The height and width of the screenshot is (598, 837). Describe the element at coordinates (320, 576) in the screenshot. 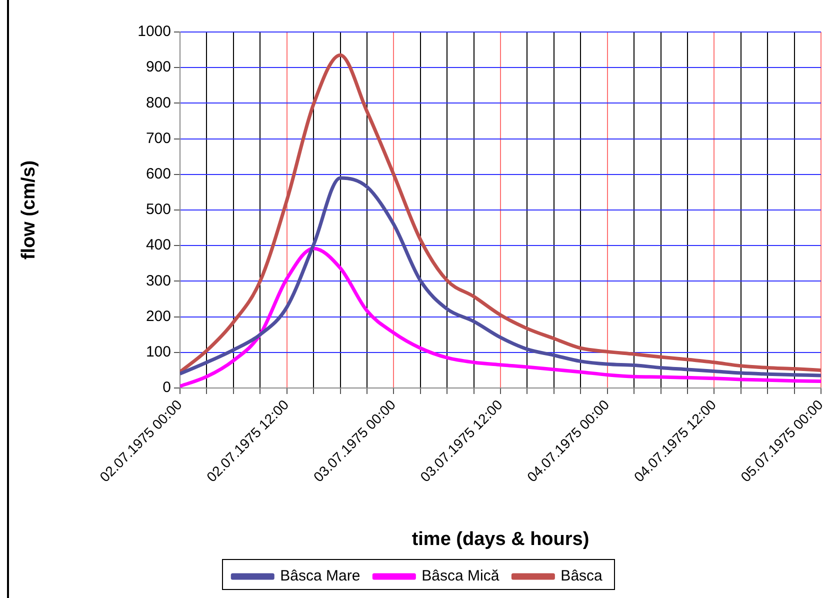

I see `legend-label: Bâsca Mare` at that location.